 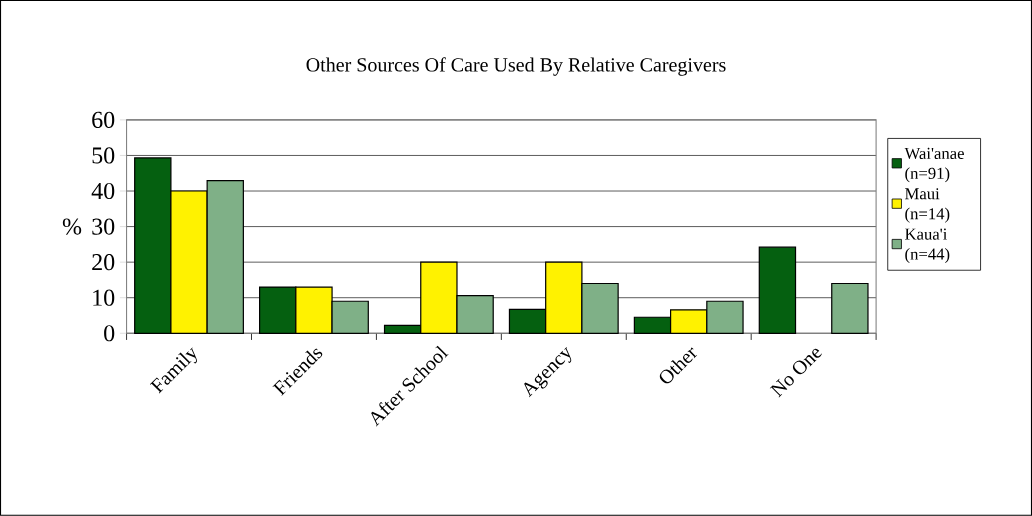 What do you see at coordinates (795, 373) in the screenshot?
I see `x-tick-label: No One` at bounding box center [795, 373].